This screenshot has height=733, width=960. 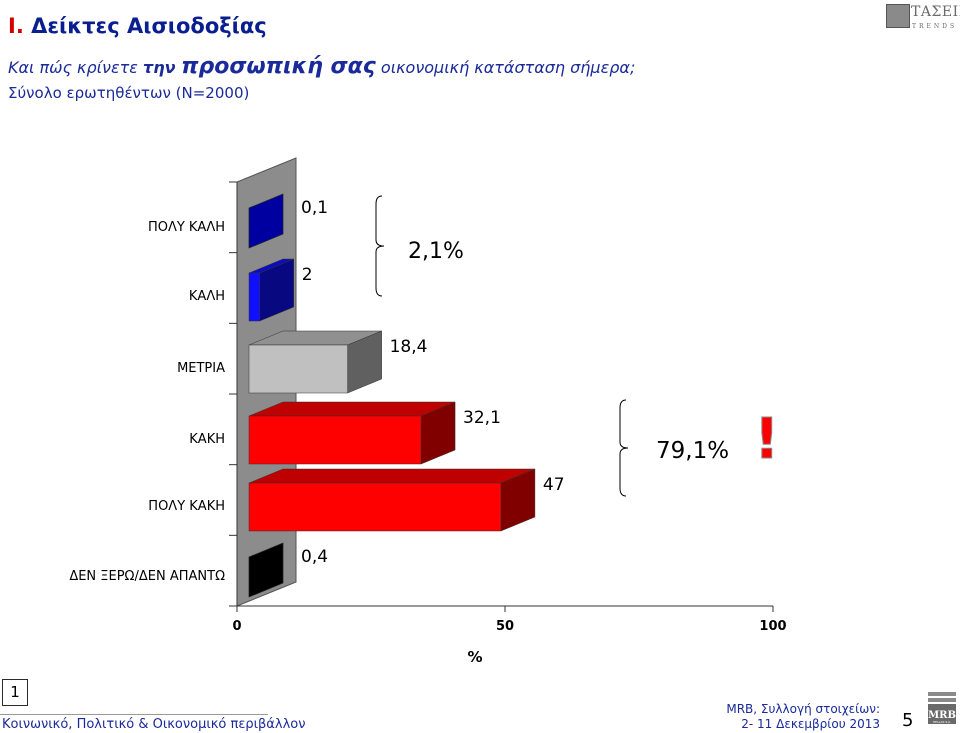 I want to click on data-label: 0,1, so click(x=314, y=208).